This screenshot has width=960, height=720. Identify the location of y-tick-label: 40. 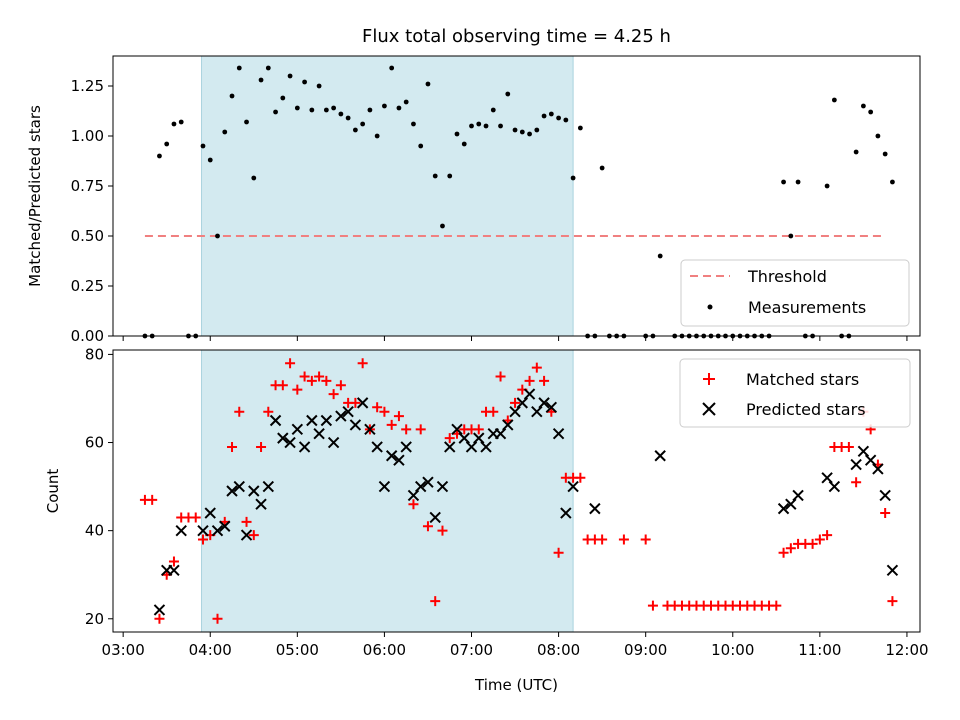
(94, 531).